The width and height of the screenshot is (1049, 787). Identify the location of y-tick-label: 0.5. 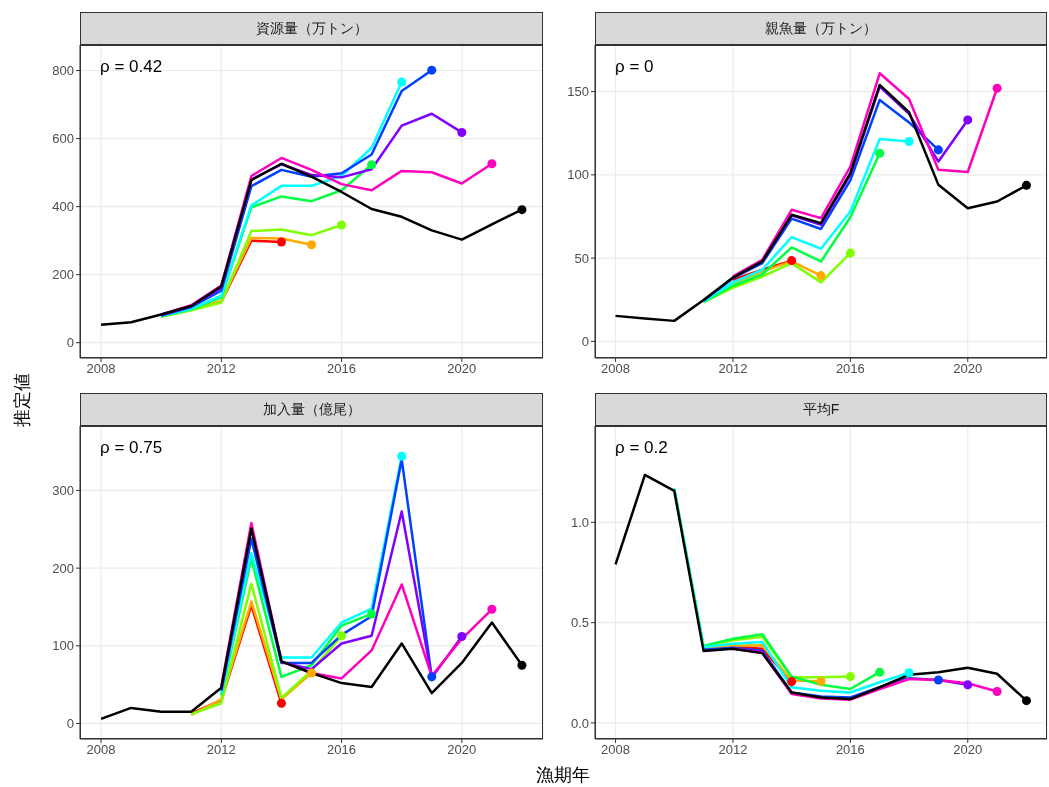
(579, 623).